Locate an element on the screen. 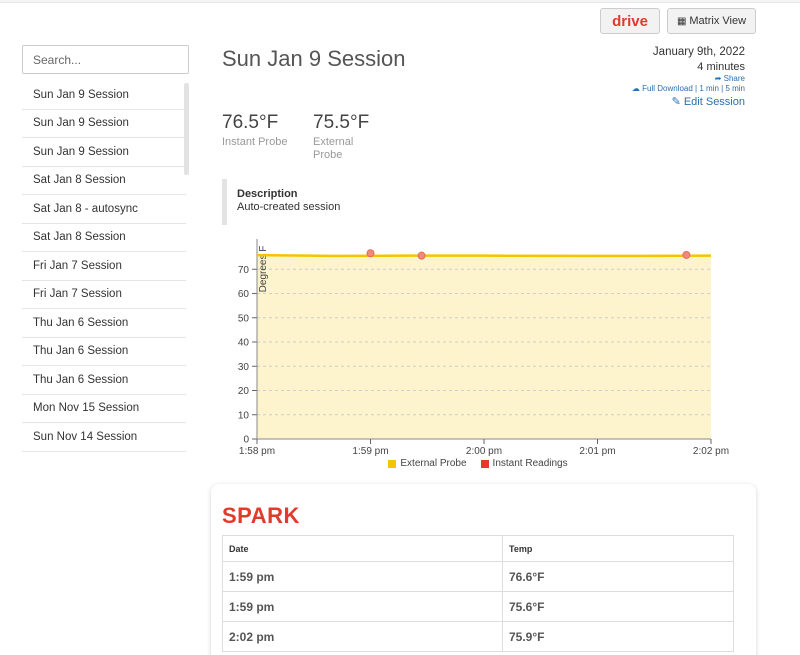  share-icon: ➦ is located at coordinates (718, 78).